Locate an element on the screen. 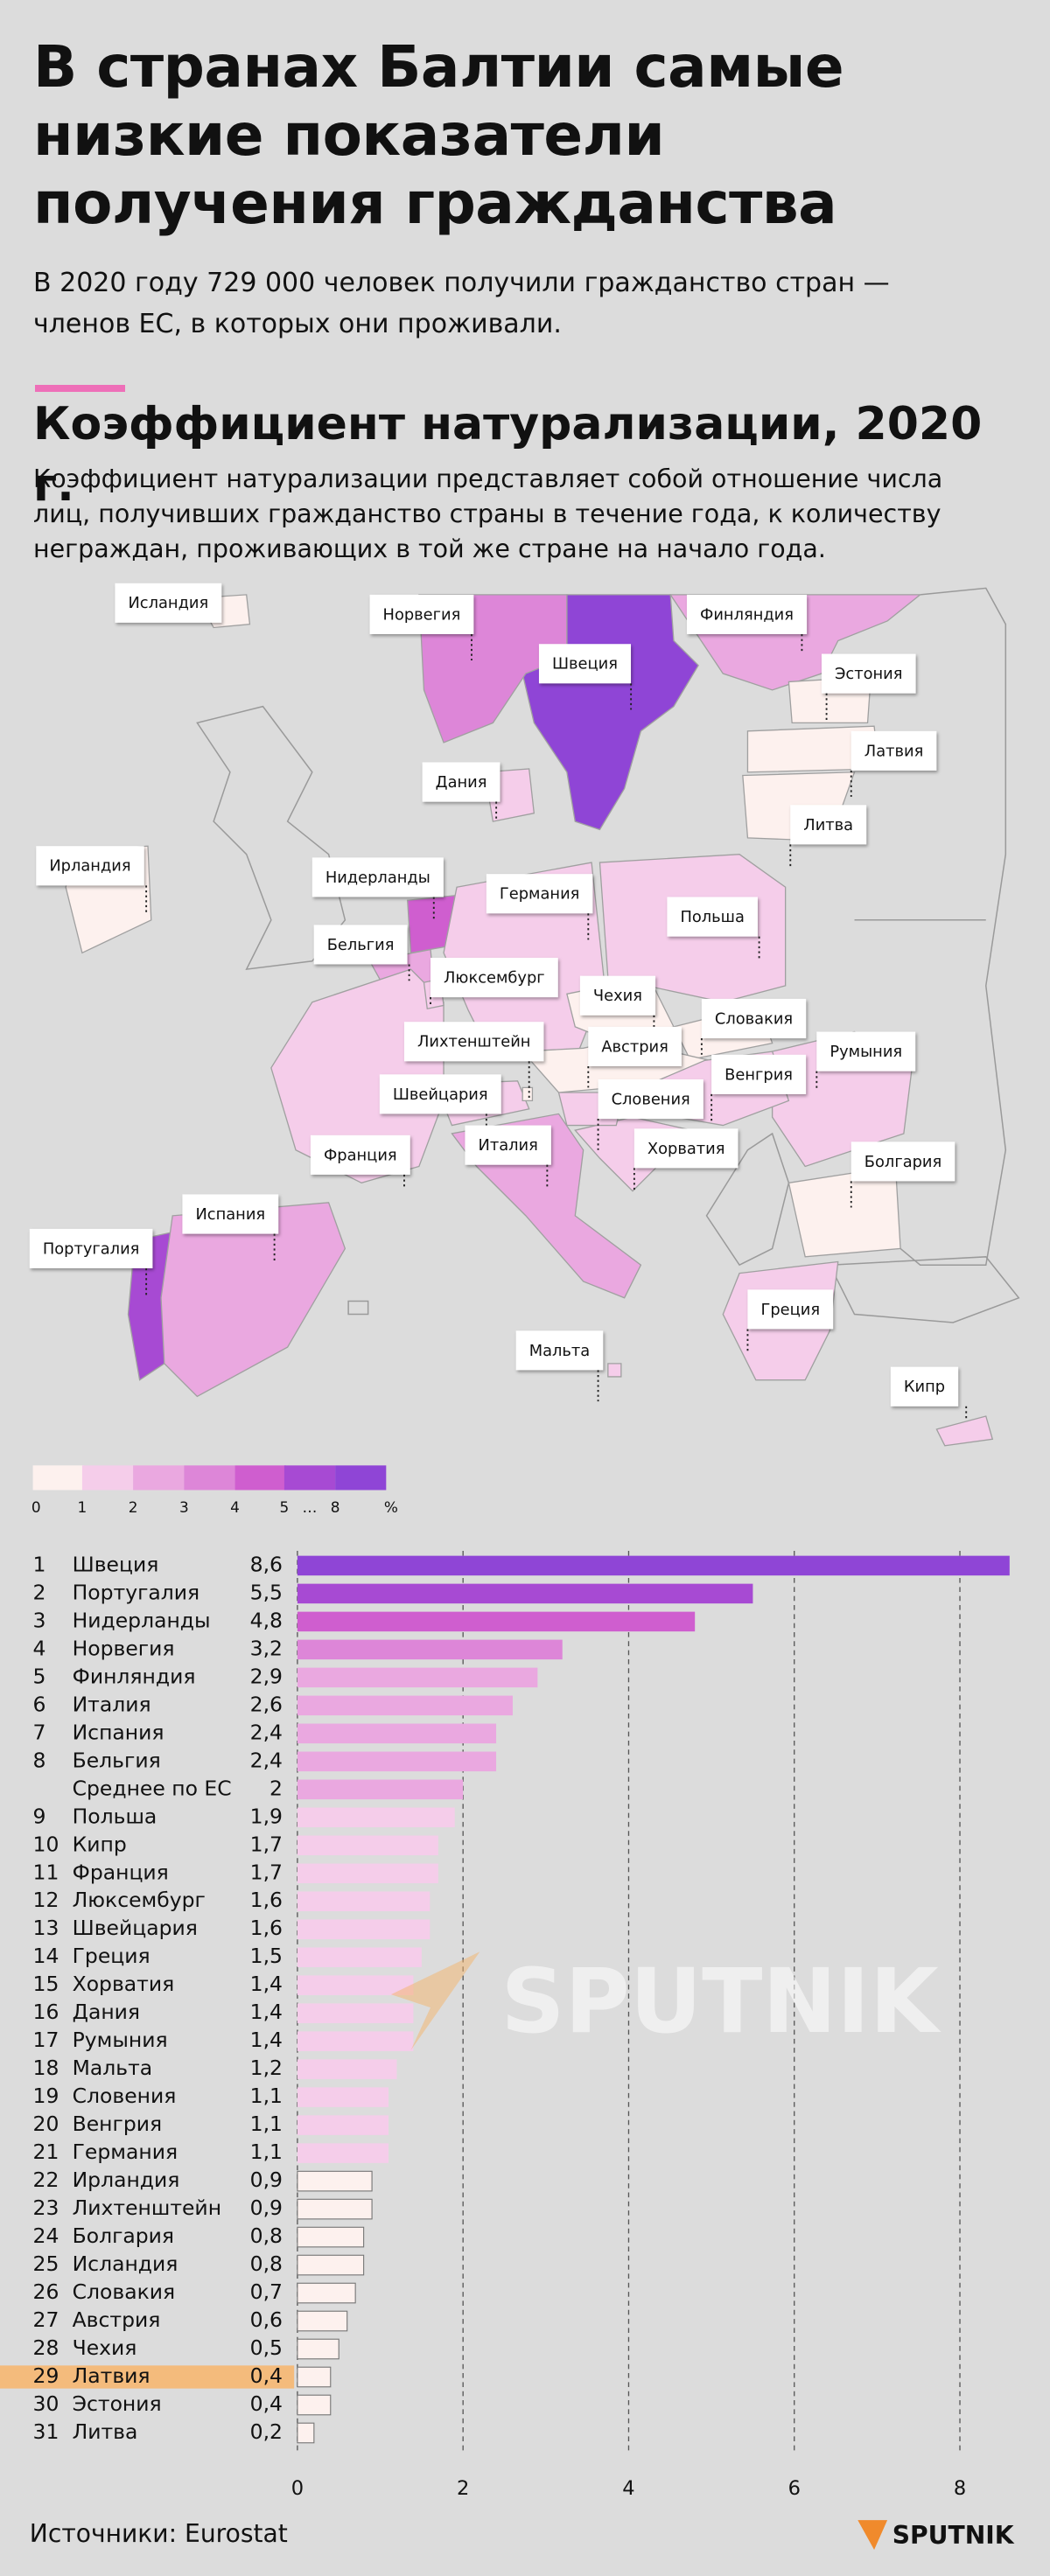  map-label: Австрия is located at coordinates (634, 1057).